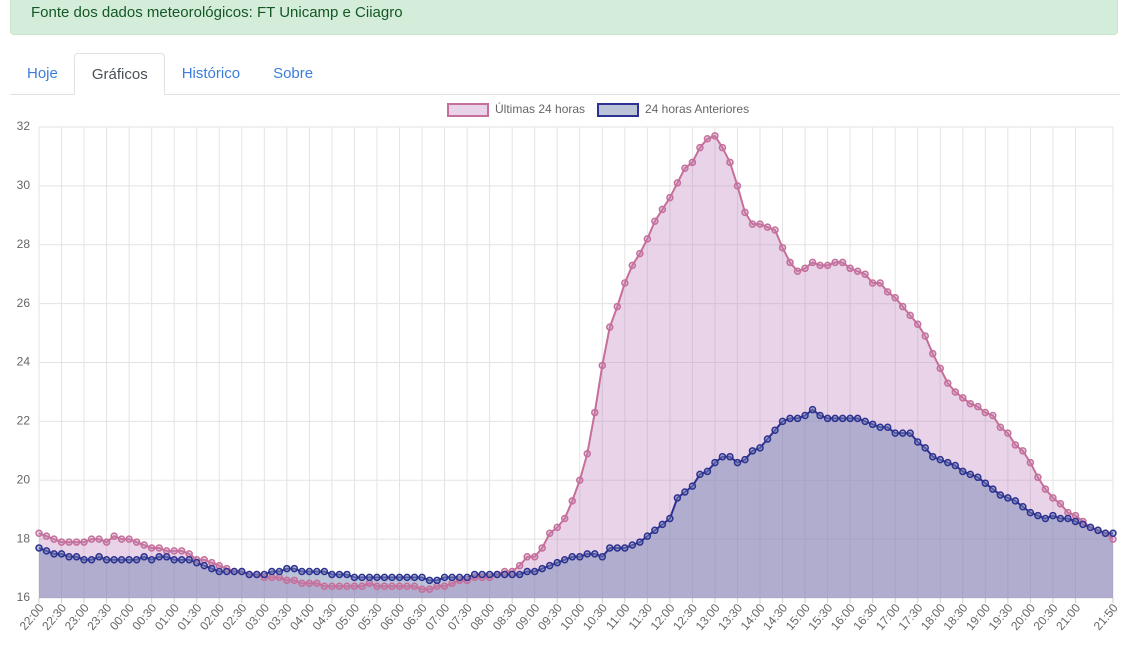  I want to click on y-tick-label: 32, so click(24, 126).